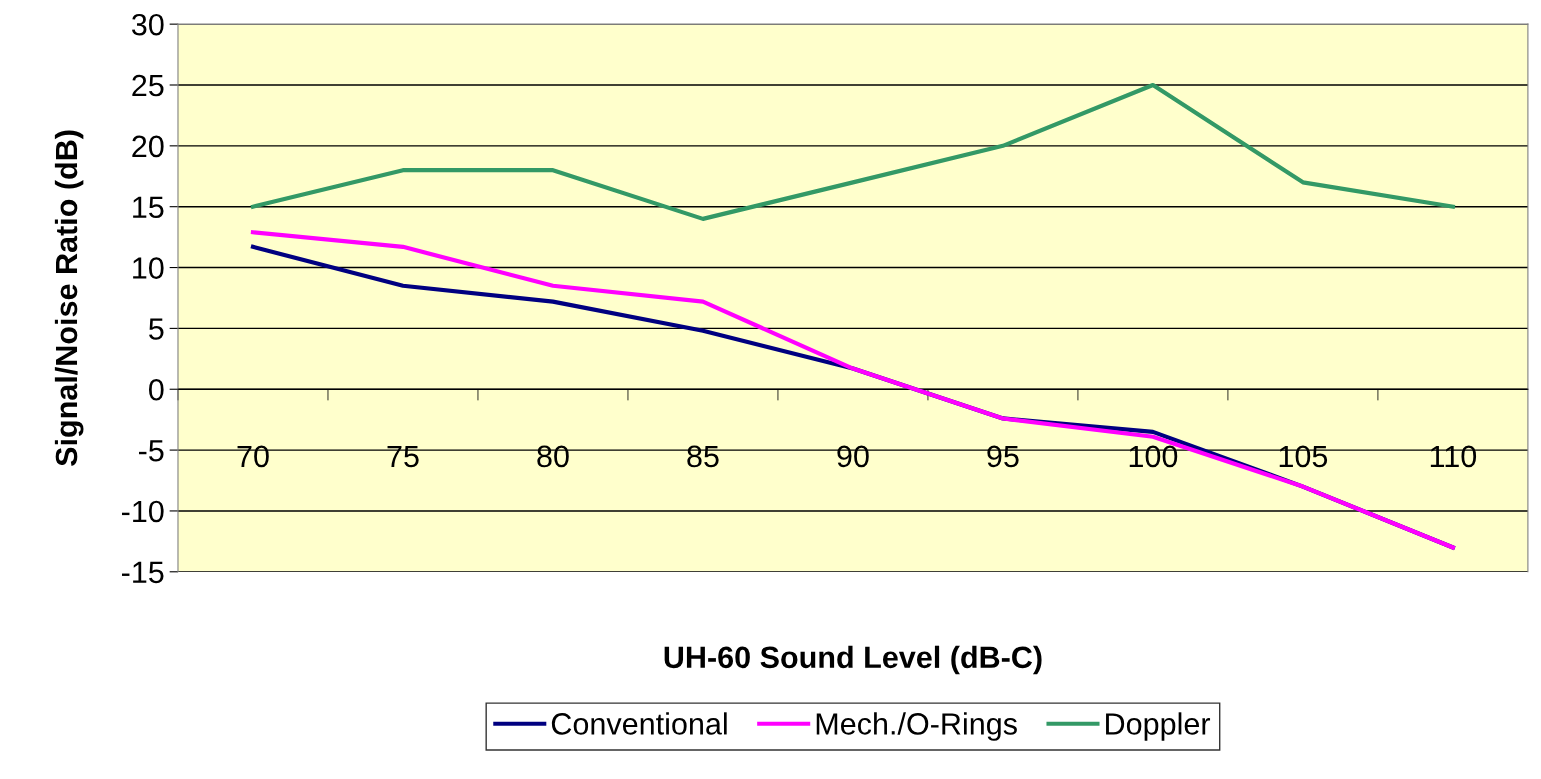 This screenshot has height=779, width=1541. Describe the element at coordinates (916, 726) in the screenshot. I see `legend-label: Mech./O-Rings` at that location.